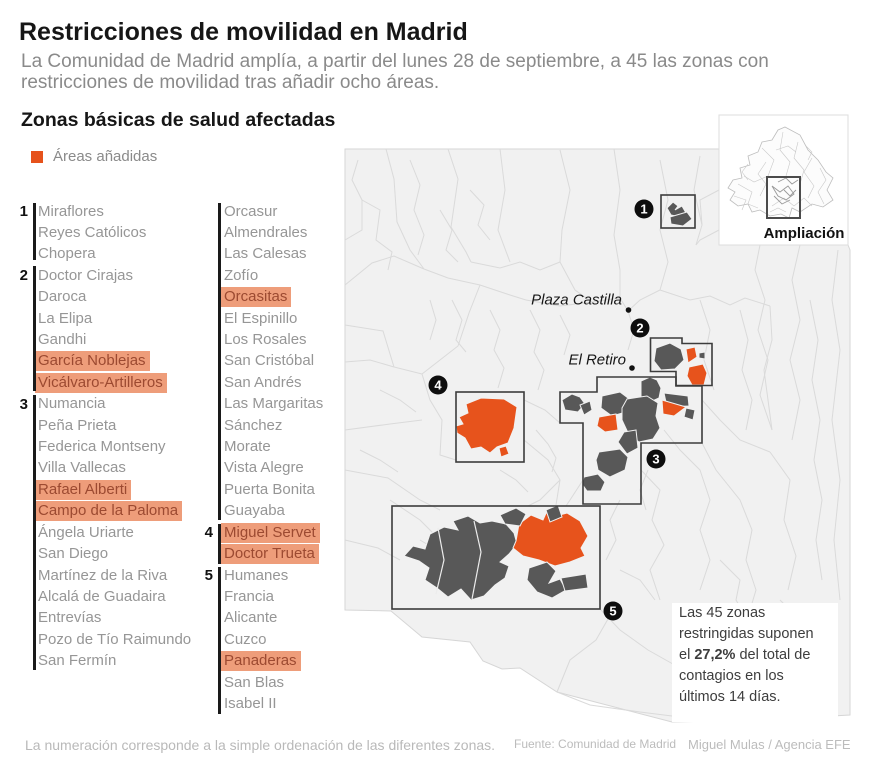 This screenshot has width=871, height=767. I want to click on svg-text: 3, so click(655, 459).